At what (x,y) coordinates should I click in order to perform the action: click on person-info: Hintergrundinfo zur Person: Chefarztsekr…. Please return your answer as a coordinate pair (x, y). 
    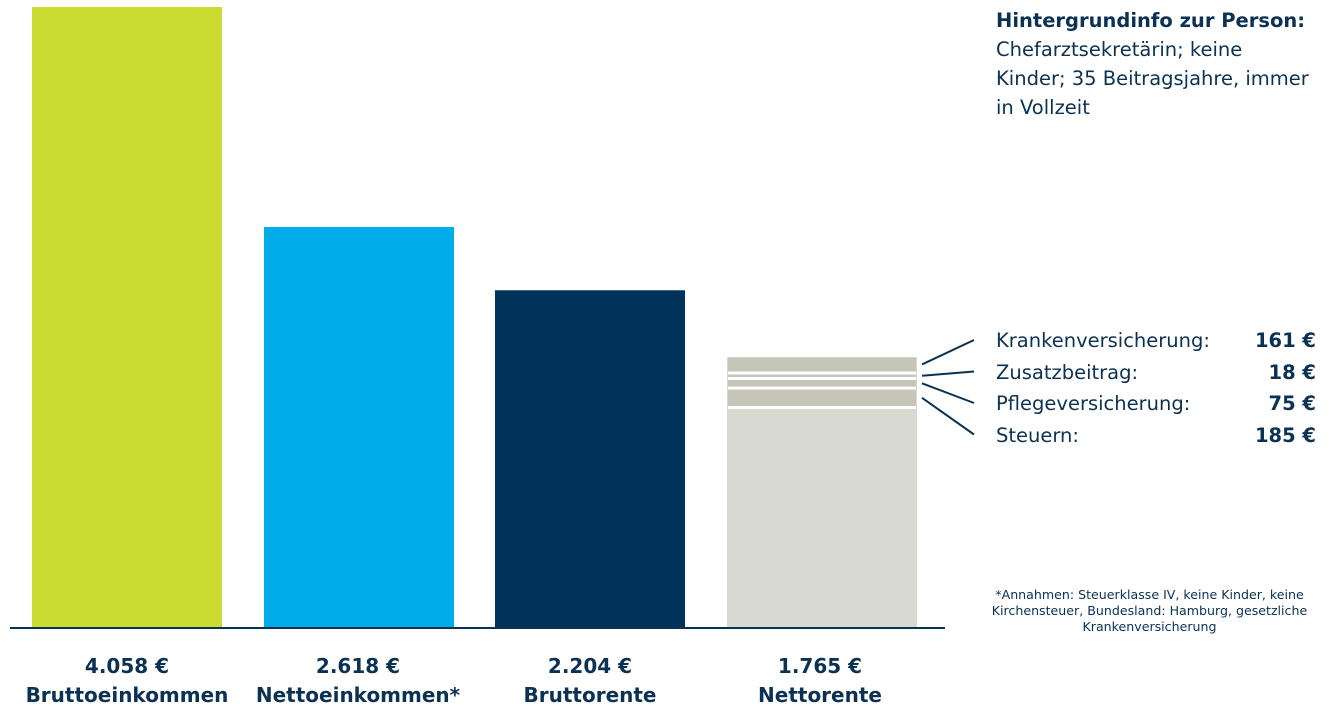
    Looking at the image, I should click on (1156, 64).